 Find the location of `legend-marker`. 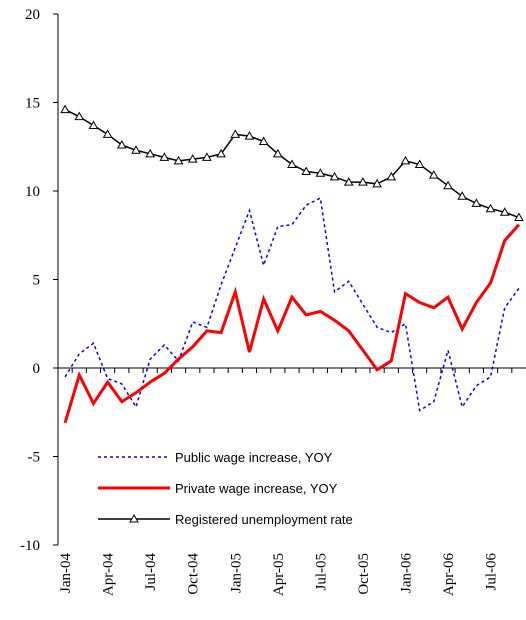

legend-marker is located at coordinates (134, 518).